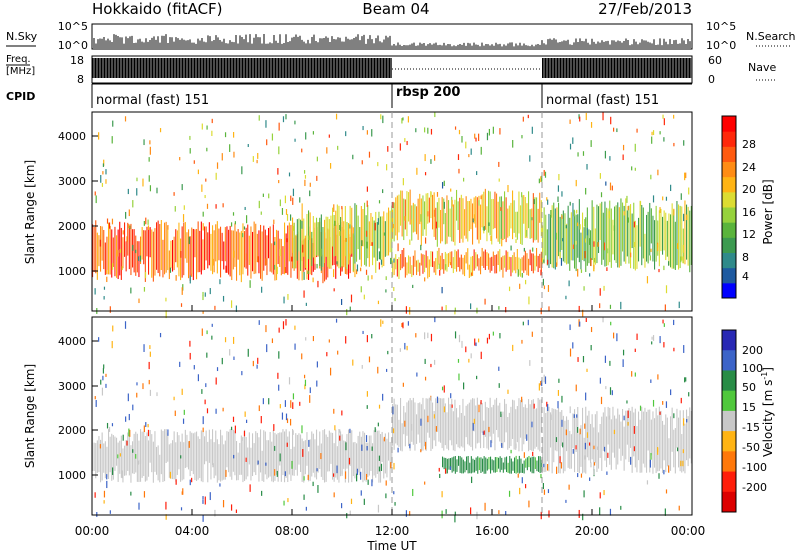 Image resolution: width=800 pixels, height=554 pixels. I want to click on power-y-tick-4000: 4000, so click(78, 136).